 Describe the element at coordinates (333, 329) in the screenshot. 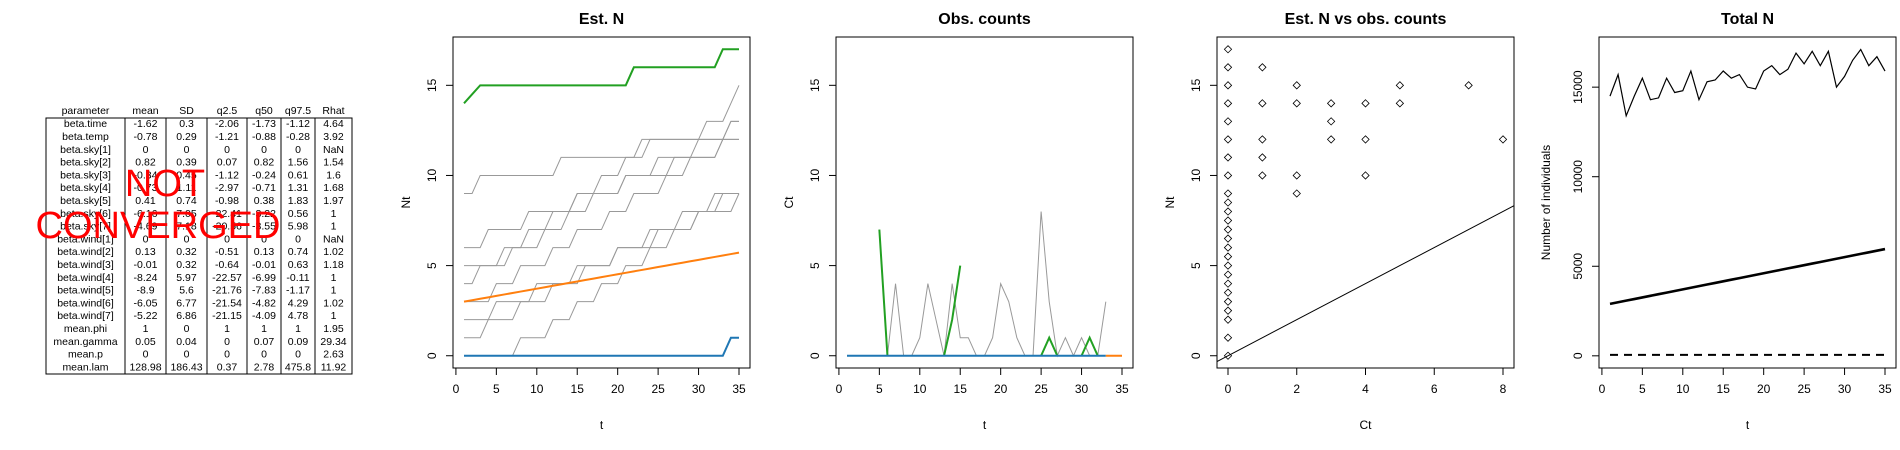

I see `table-cell: 1.95` at that location.